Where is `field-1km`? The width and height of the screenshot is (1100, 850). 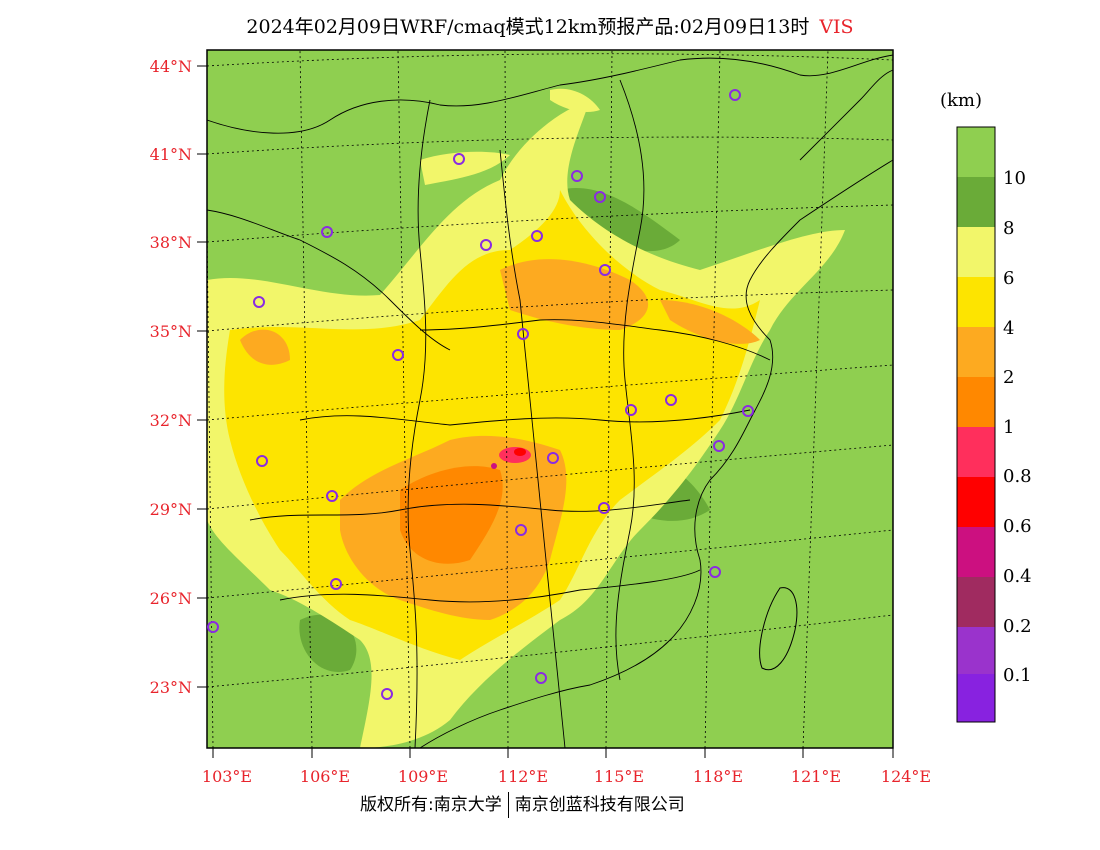
field-1km is located at coordinates (451, 515).